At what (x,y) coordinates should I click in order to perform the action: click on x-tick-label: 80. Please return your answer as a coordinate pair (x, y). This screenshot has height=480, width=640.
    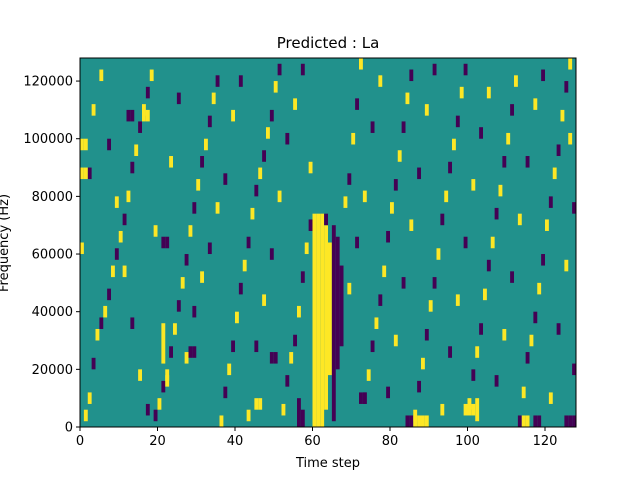
    Looking at the image, I should click on (390, 441).